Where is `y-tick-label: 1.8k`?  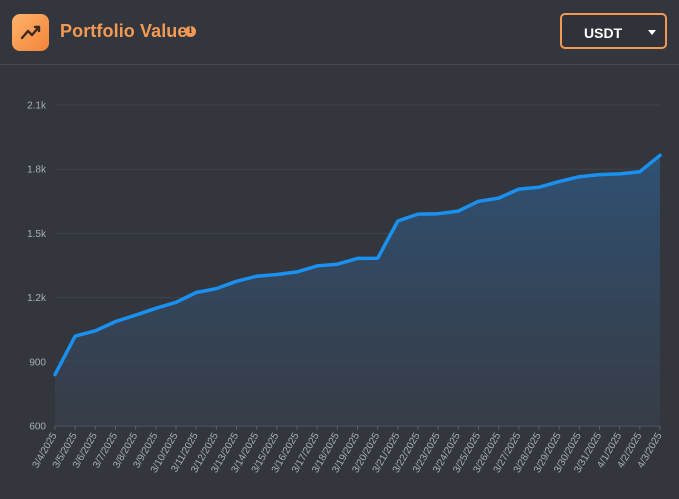 y-tick-label: 1.8k is located at coordinates (37, 170).